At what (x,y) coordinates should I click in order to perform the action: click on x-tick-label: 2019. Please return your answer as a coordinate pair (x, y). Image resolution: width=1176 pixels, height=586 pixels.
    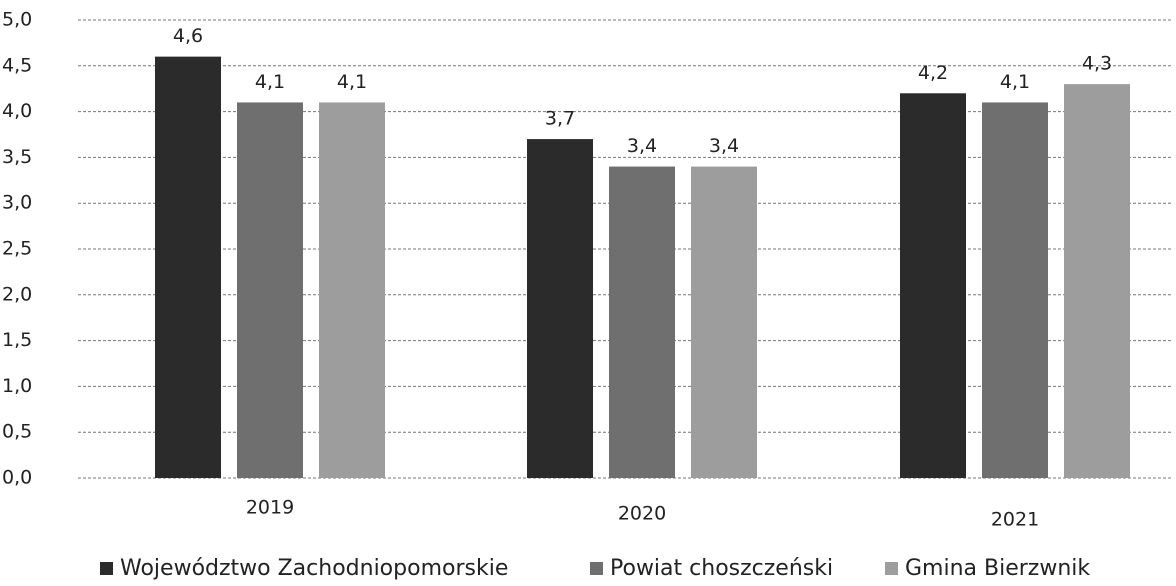
    Looking at the image, I should click on (270, 508).